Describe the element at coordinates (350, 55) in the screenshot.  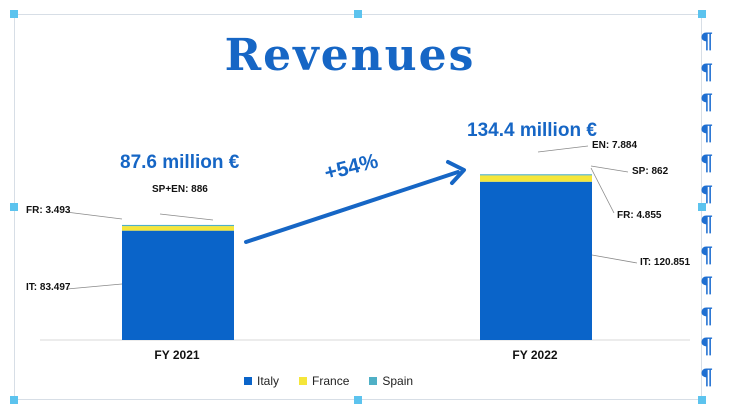
I see `chart-title: Revenues` at that location.